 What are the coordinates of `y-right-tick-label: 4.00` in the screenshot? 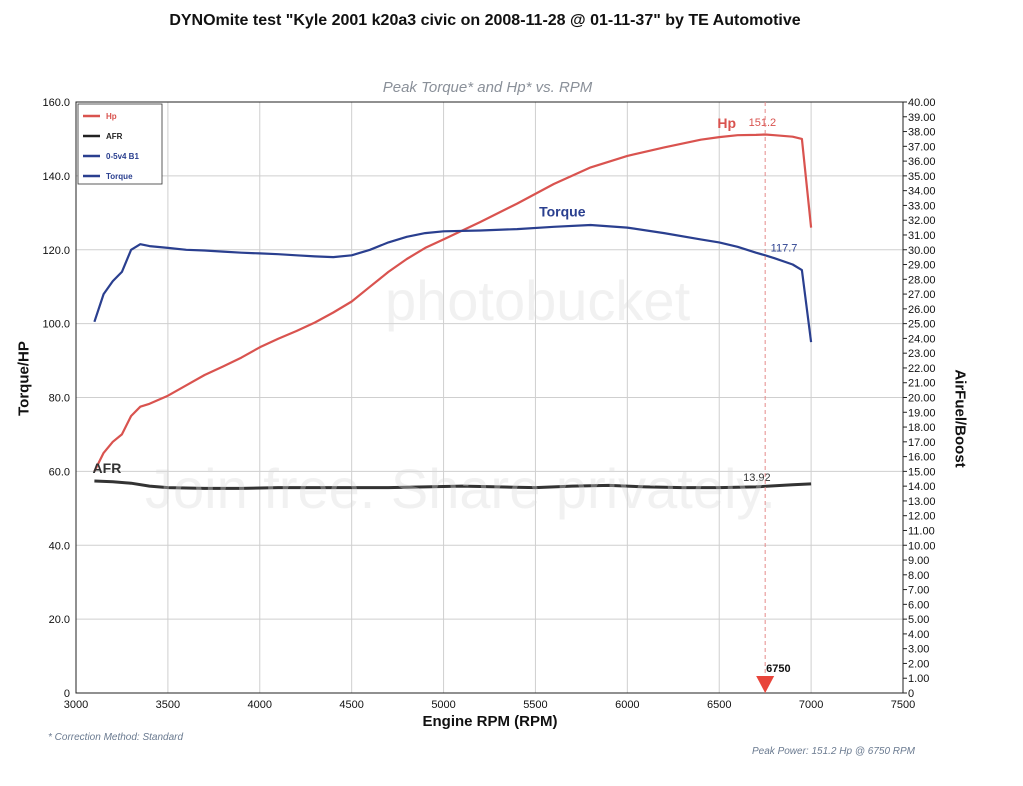 It's located at (918, 635).